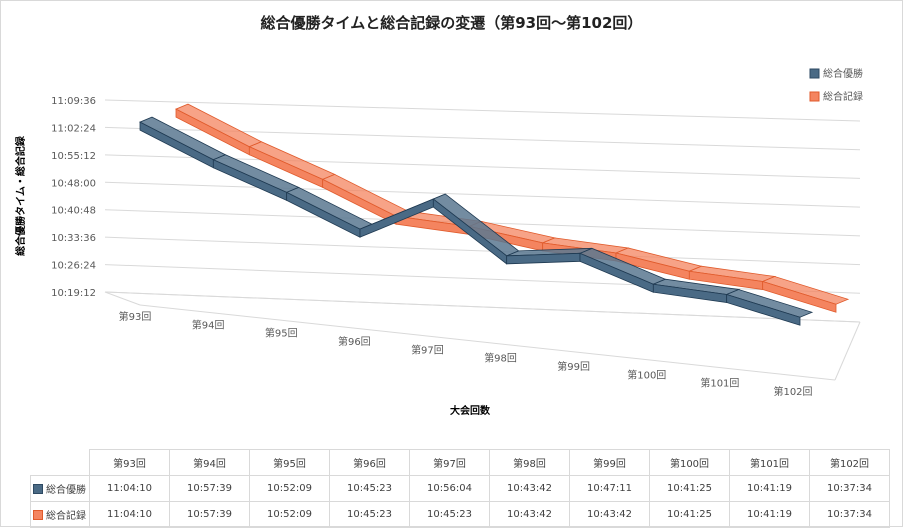 The height and width of the screenshot is (528, 903). Describe the element at coordinates (73, 156) in the screenshot. I see `y-tick-label: 10:55:12` at that location.